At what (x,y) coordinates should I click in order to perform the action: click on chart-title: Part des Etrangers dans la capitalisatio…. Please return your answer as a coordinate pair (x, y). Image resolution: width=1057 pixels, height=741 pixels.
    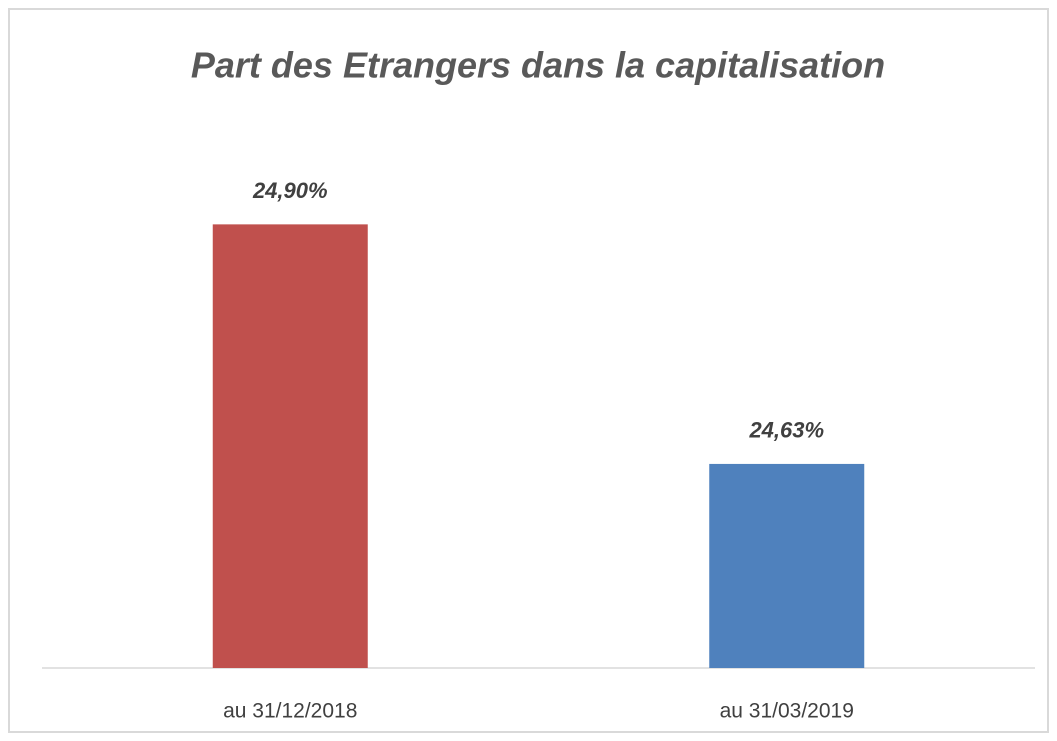
    Looking at the image, I should click on (538, 65).